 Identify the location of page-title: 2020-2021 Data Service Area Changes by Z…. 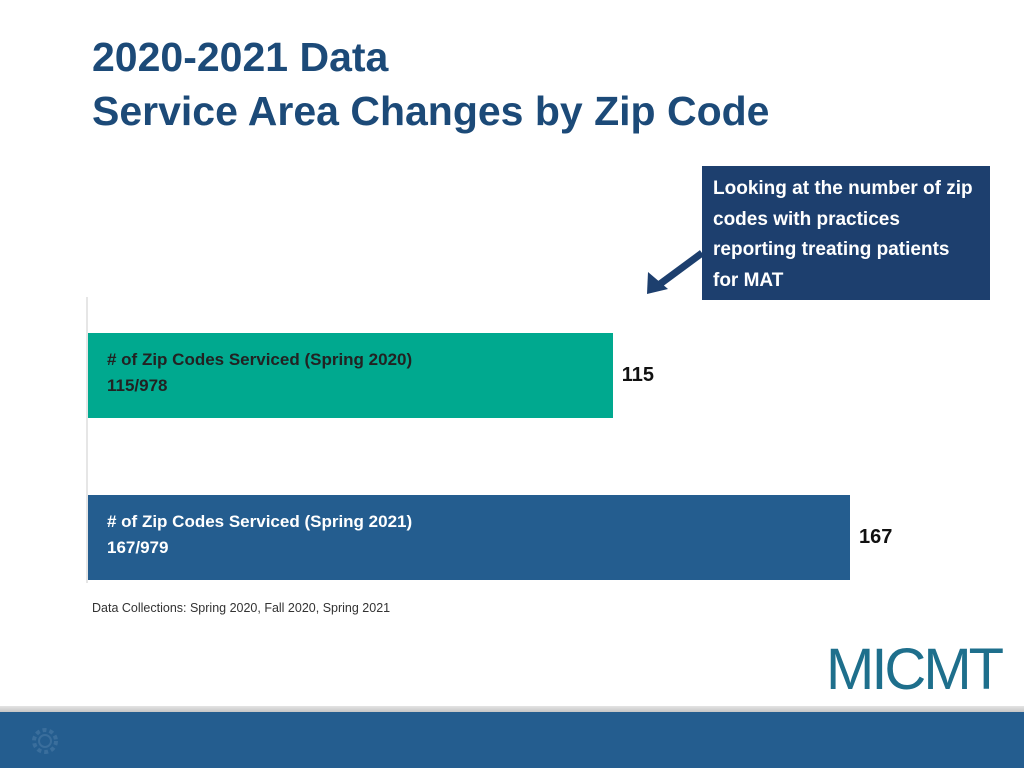
(430, 84).